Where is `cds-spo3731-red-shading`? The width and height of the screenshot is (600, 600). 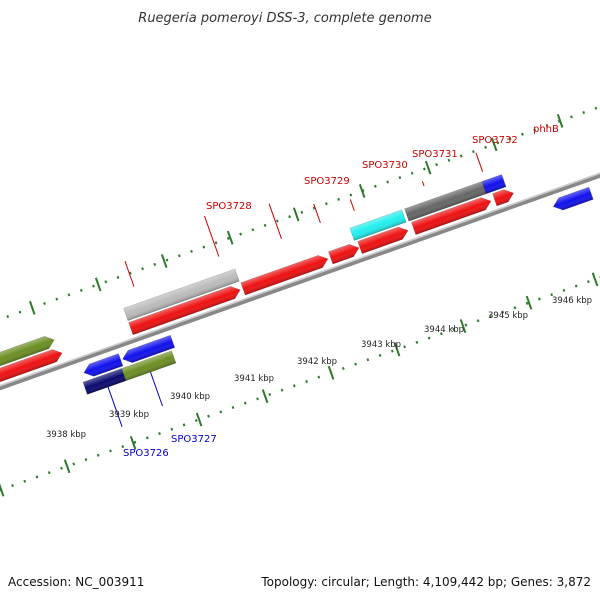 cds-spo3731-red-shading is located at coordinates (382, 240).